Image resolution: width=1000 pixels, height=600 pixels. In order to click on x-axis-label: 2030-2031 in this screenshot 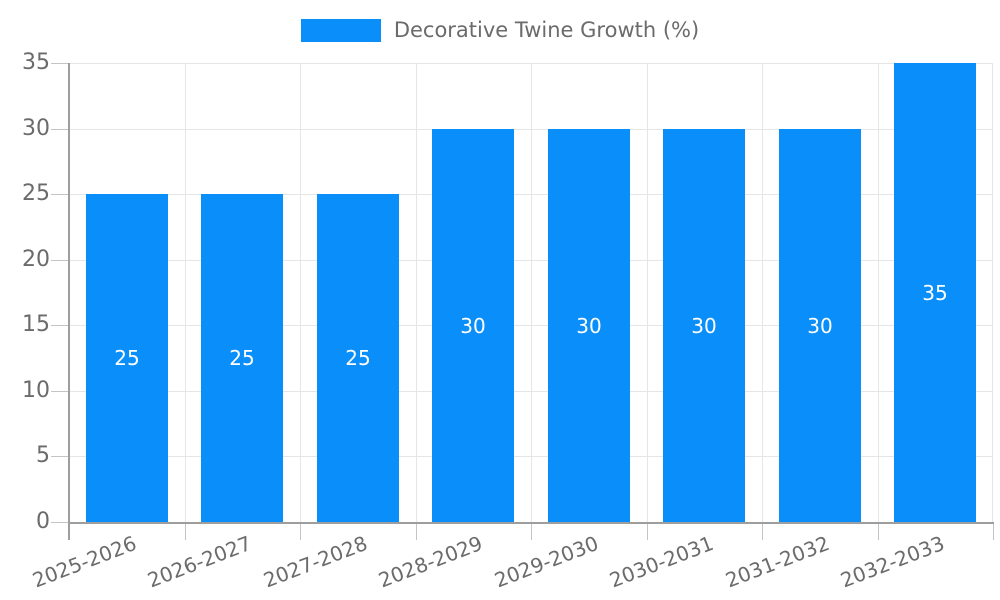, I will do `click(661, 562)`.